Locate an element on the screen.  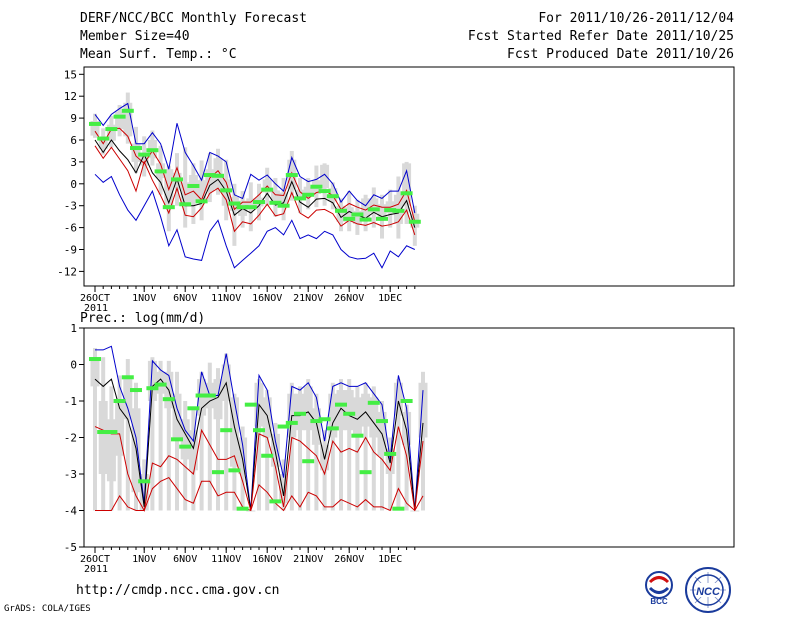
prec-xtick-label: 11NOV is located at coordinates (226, 559).